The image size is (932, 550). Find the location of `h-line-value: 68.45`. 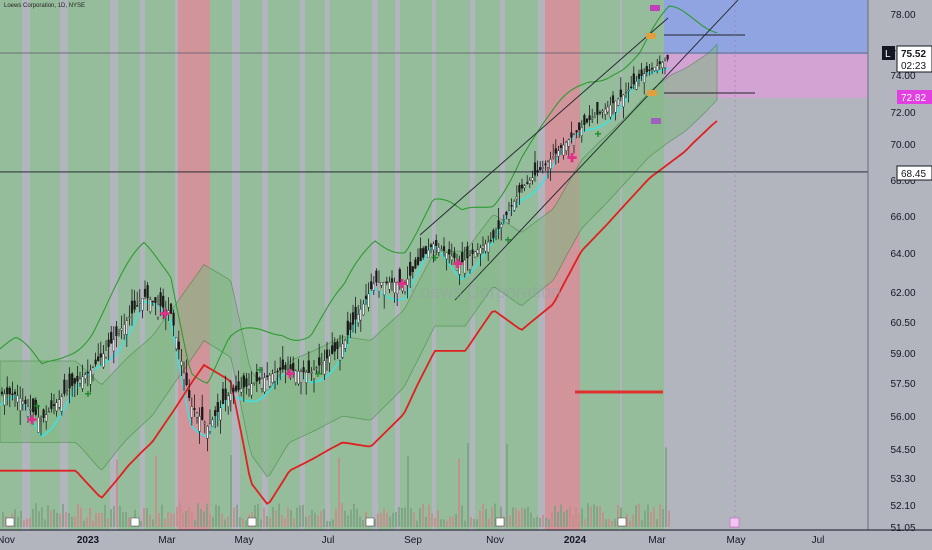

h-line-value: 68.45 is located at coordinates (913, 174).